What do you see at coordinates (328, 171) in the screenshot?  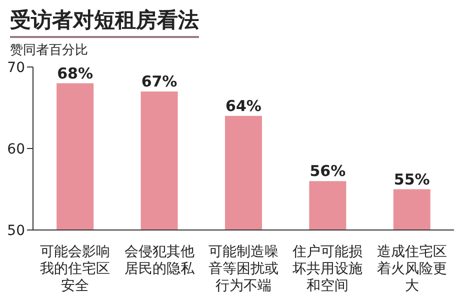 I see `data-label: 56%` at bounding box center [328, 171].